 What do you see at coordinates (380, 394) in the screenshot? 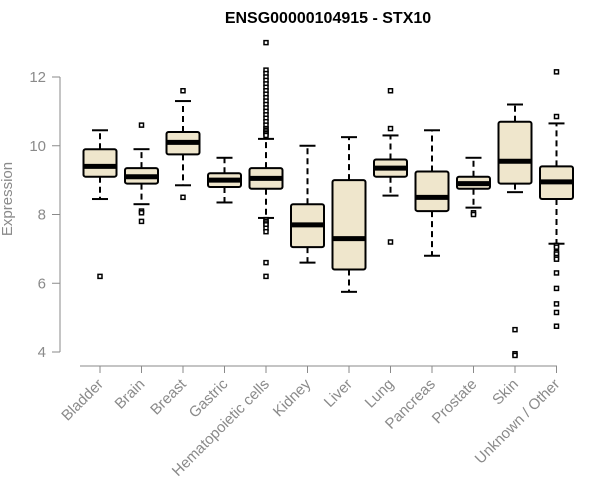
I see `x-tick-label: Lung` at bounding box center [380, 394].